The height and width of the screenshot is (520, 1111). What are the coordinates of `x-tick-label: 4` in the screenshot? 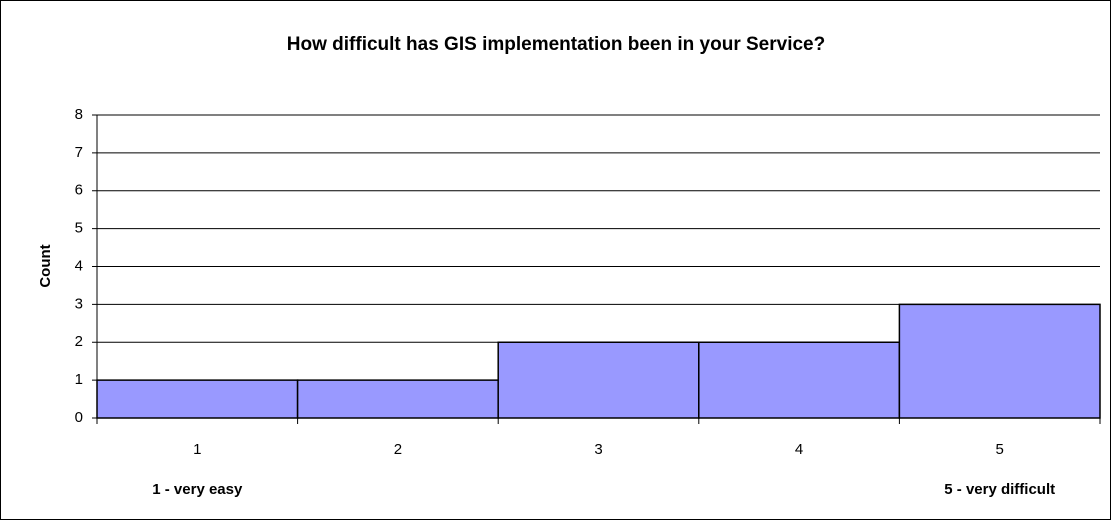 It's located at (799, 449).